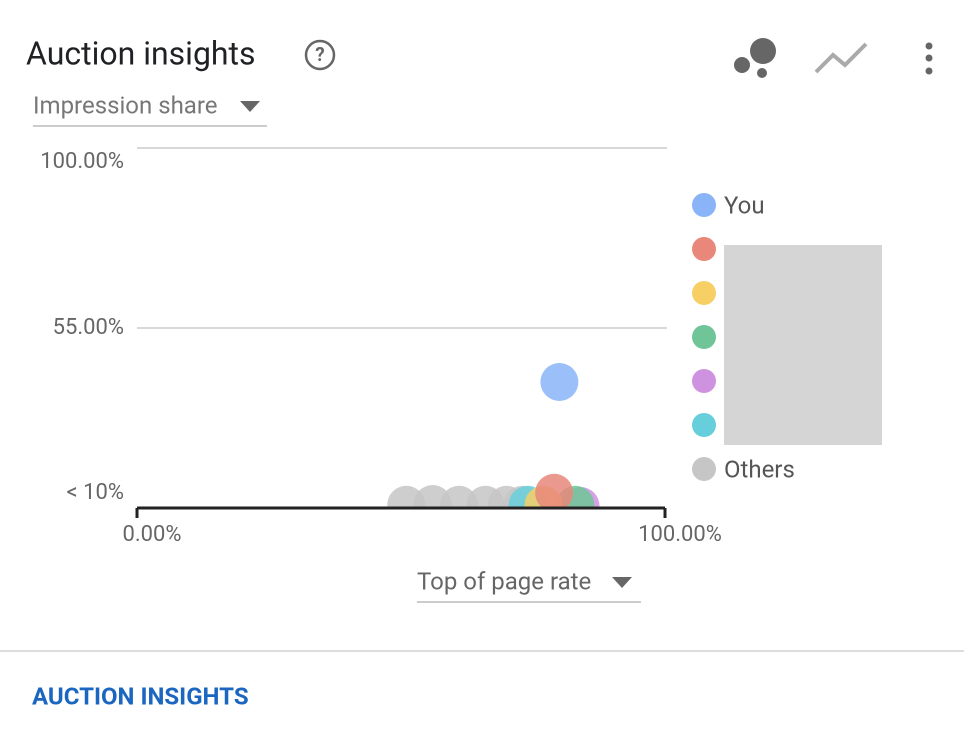  I want to click on card-title: Auction insights, so click(141, 53).